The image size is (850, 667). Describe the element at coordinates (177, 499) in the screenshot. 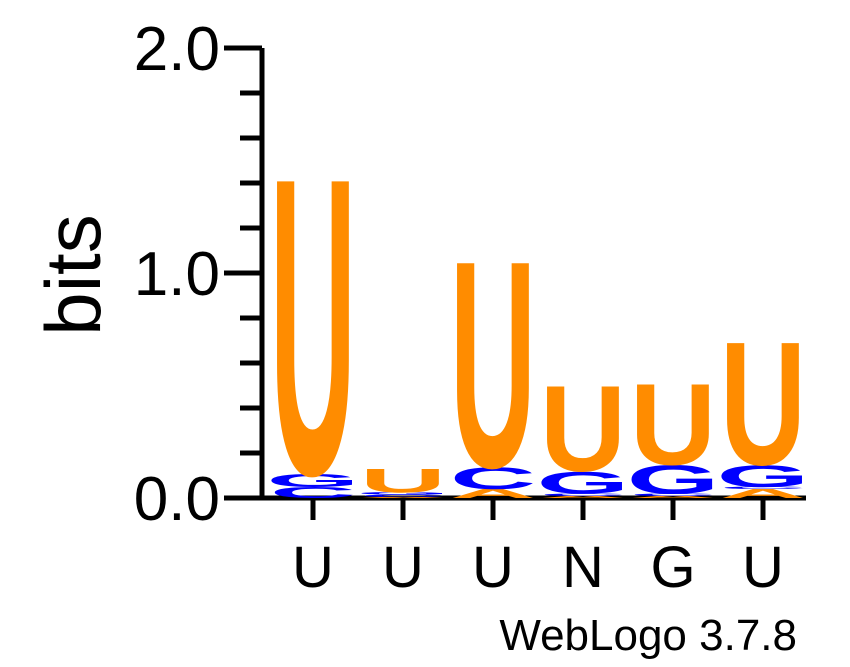

I see `y-tick-label: 0.0` at that location.